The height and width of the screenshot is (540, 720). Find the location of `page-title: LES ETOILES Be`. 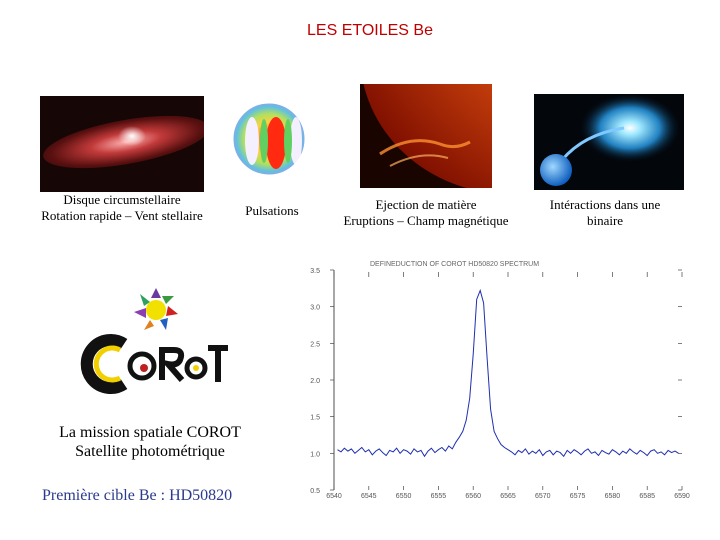

page-title: LES ETOILES Be is located at coordinates (370, 30).